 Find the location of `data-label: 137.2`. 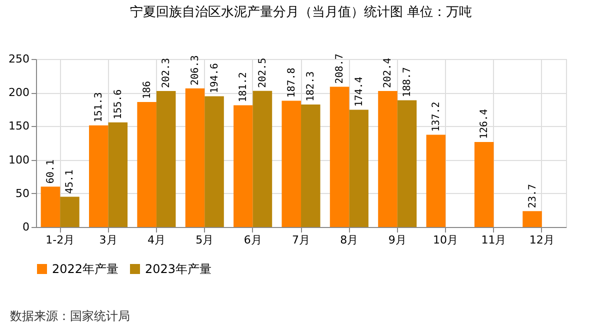

data-label: 137.2 is located at coordinates (436, 117).